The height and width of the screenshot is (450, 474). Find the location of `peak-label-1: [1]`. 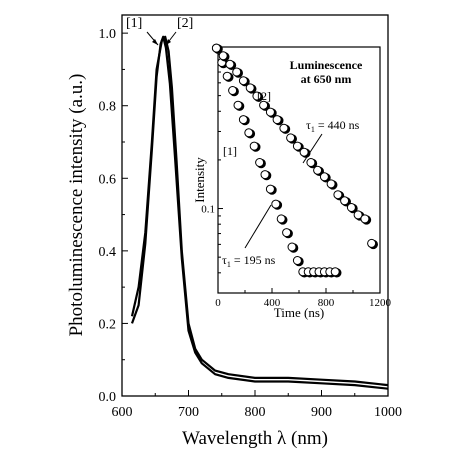

peak-label-1: [1] is located at coordinates (134, 23).